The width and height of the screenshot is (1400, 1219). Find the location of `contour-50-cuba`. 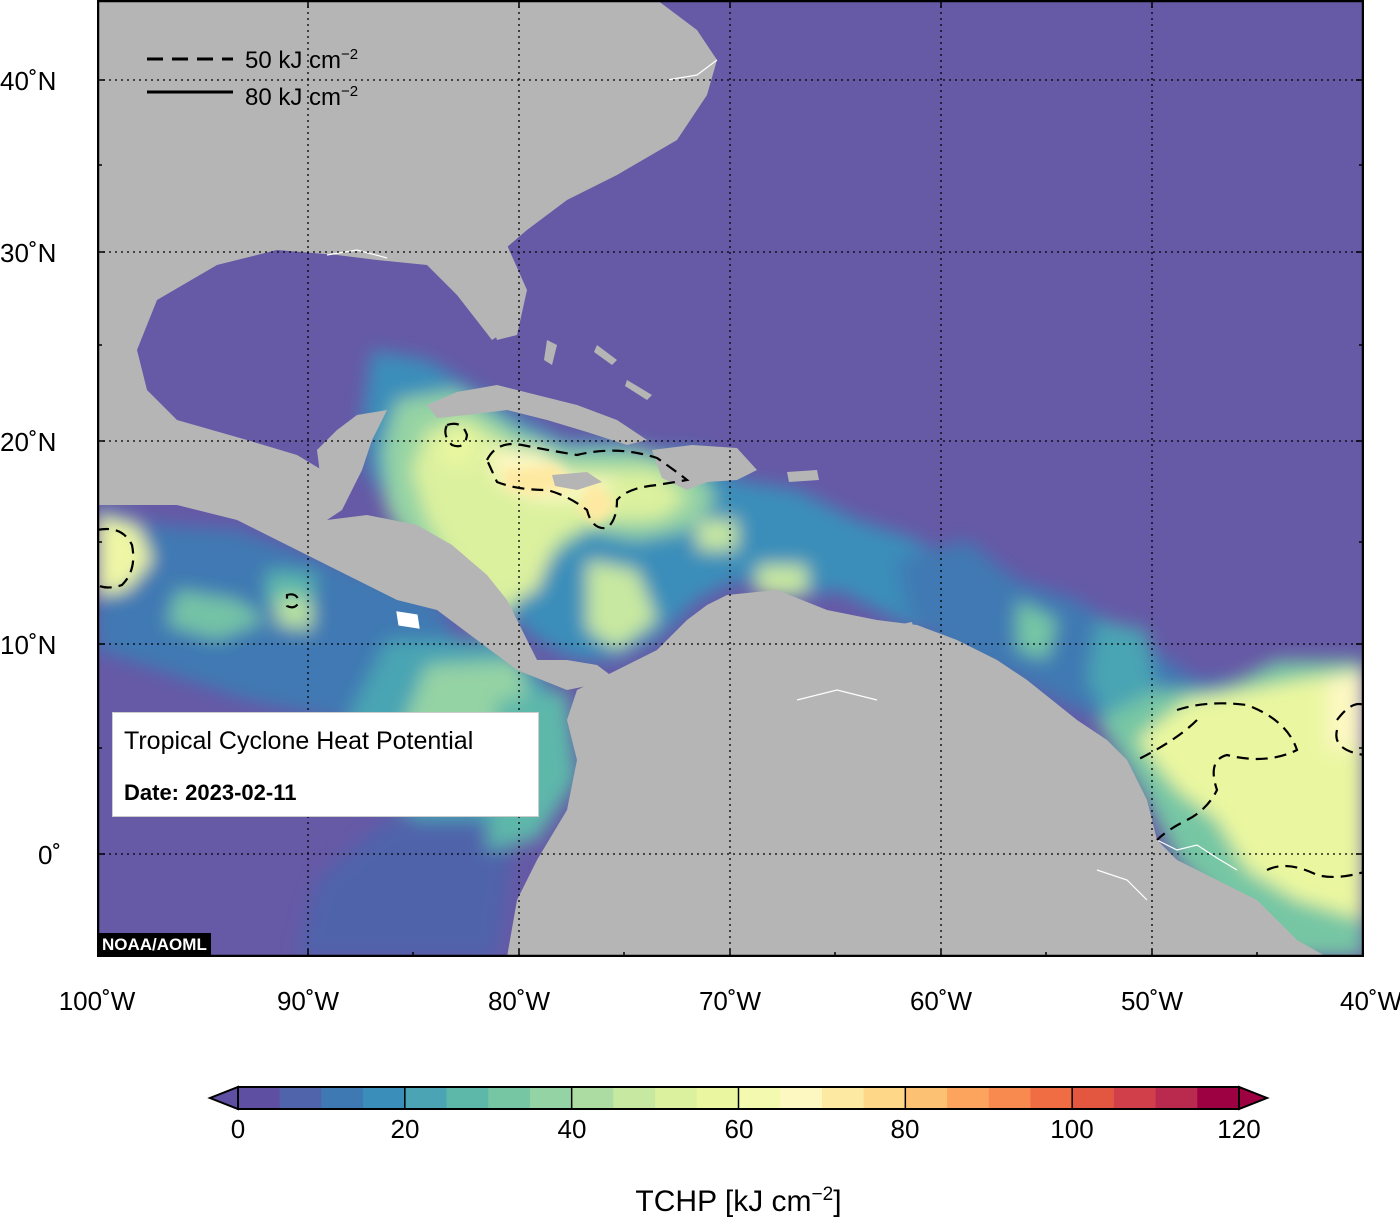

contour-50-cuba is located at coordinates (456, 435).